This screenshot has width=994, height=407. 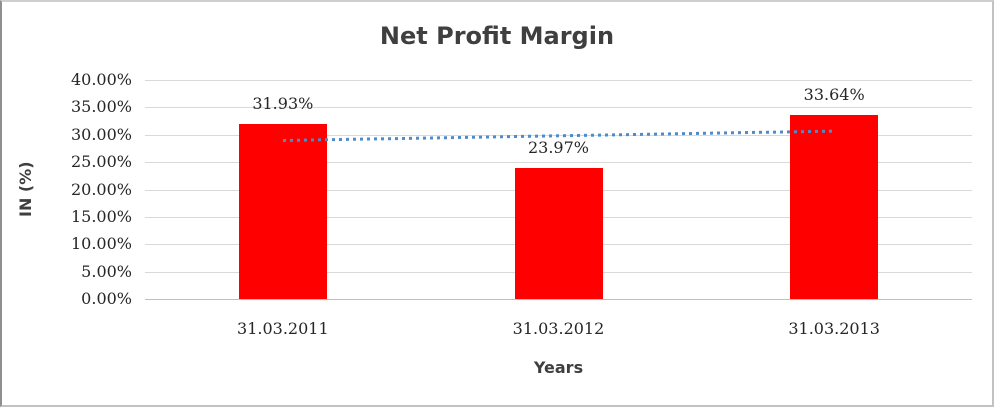 What do you see at coordinates (106, 271) in the screenshot?
I see `y-tick-label: 5.00%` at bounding box center [106, 271].